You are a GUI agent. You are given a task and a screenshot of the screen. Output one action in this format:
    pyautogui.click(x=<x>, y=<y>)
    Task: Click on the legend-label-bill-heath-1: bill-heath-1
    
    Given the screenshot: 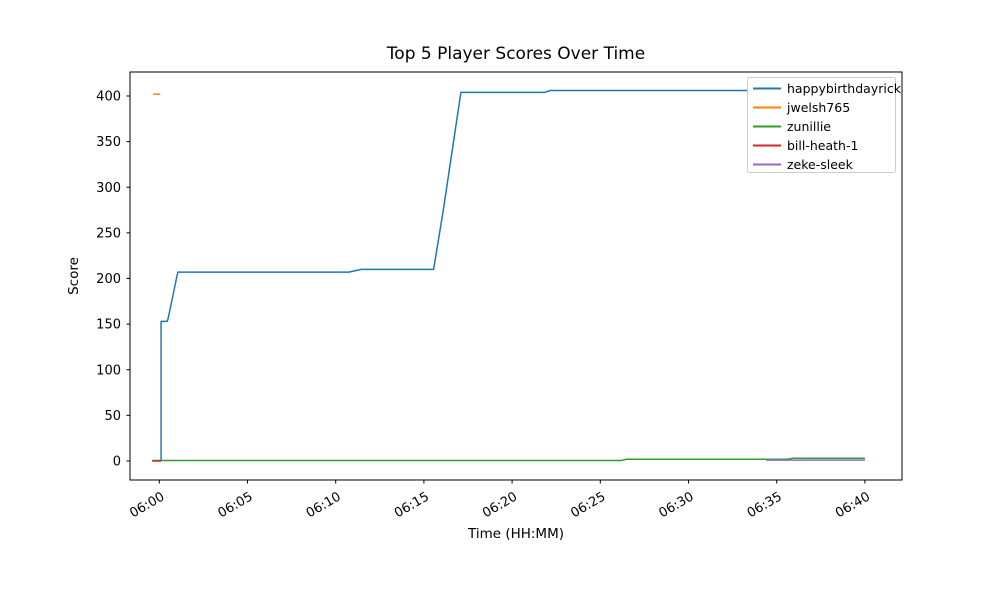 What is the action you would take?
    pyautogui.click(x=822, y=145)
    